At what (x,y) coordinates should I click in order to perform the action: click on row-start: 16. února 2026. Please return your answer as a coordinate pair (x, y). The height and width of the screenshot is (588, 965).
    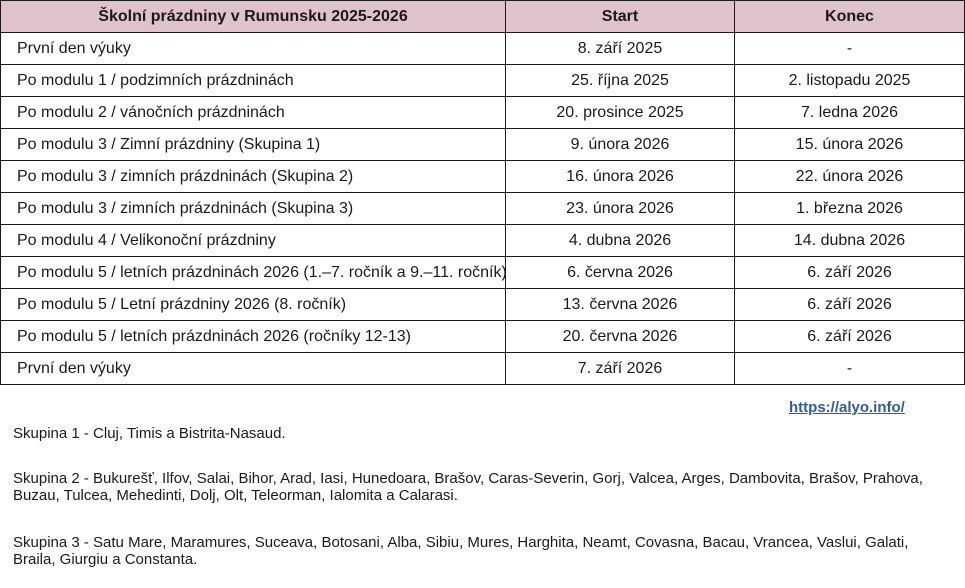
    Looking at the image, I should click on (620, 176).